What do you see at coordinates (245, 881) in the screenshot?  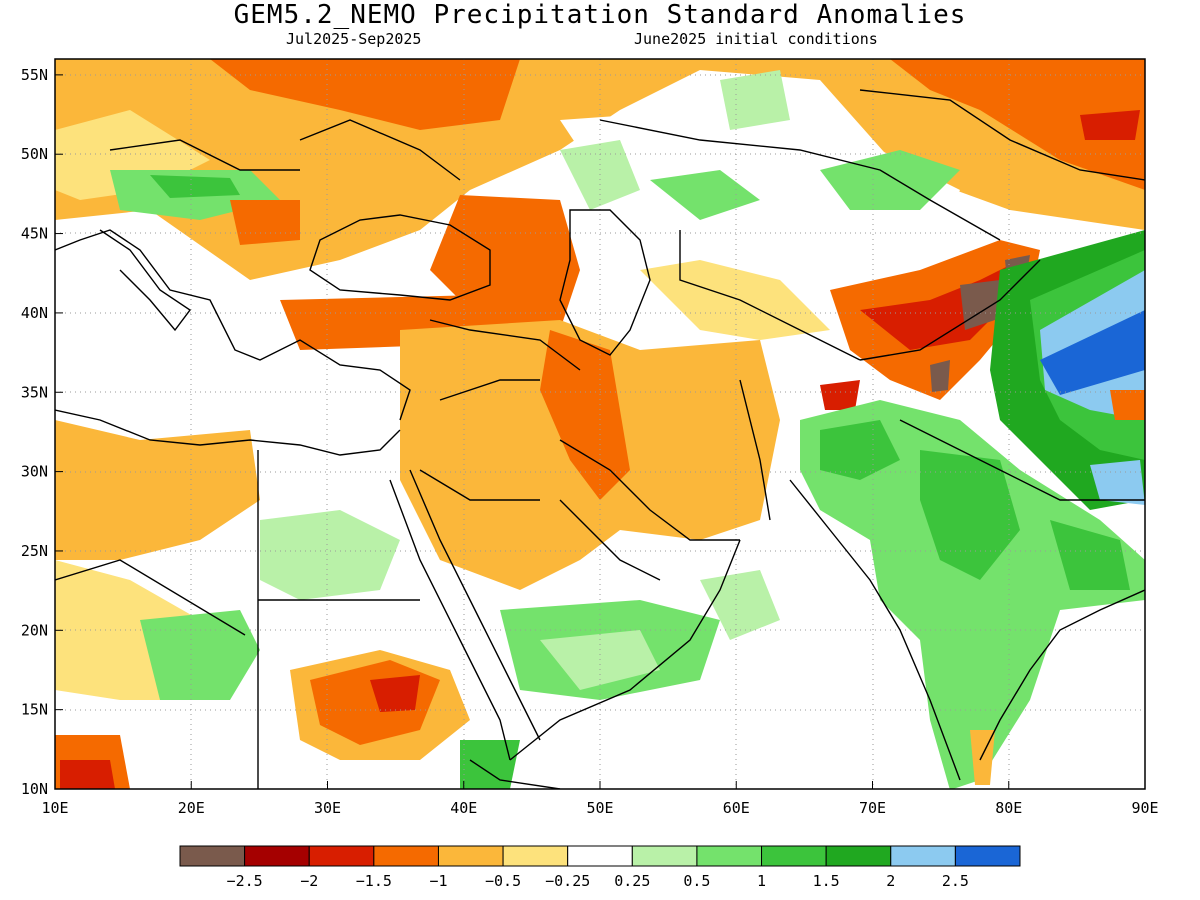 I see `colorbar-label: −2.5` at bounding box center [245, 881].